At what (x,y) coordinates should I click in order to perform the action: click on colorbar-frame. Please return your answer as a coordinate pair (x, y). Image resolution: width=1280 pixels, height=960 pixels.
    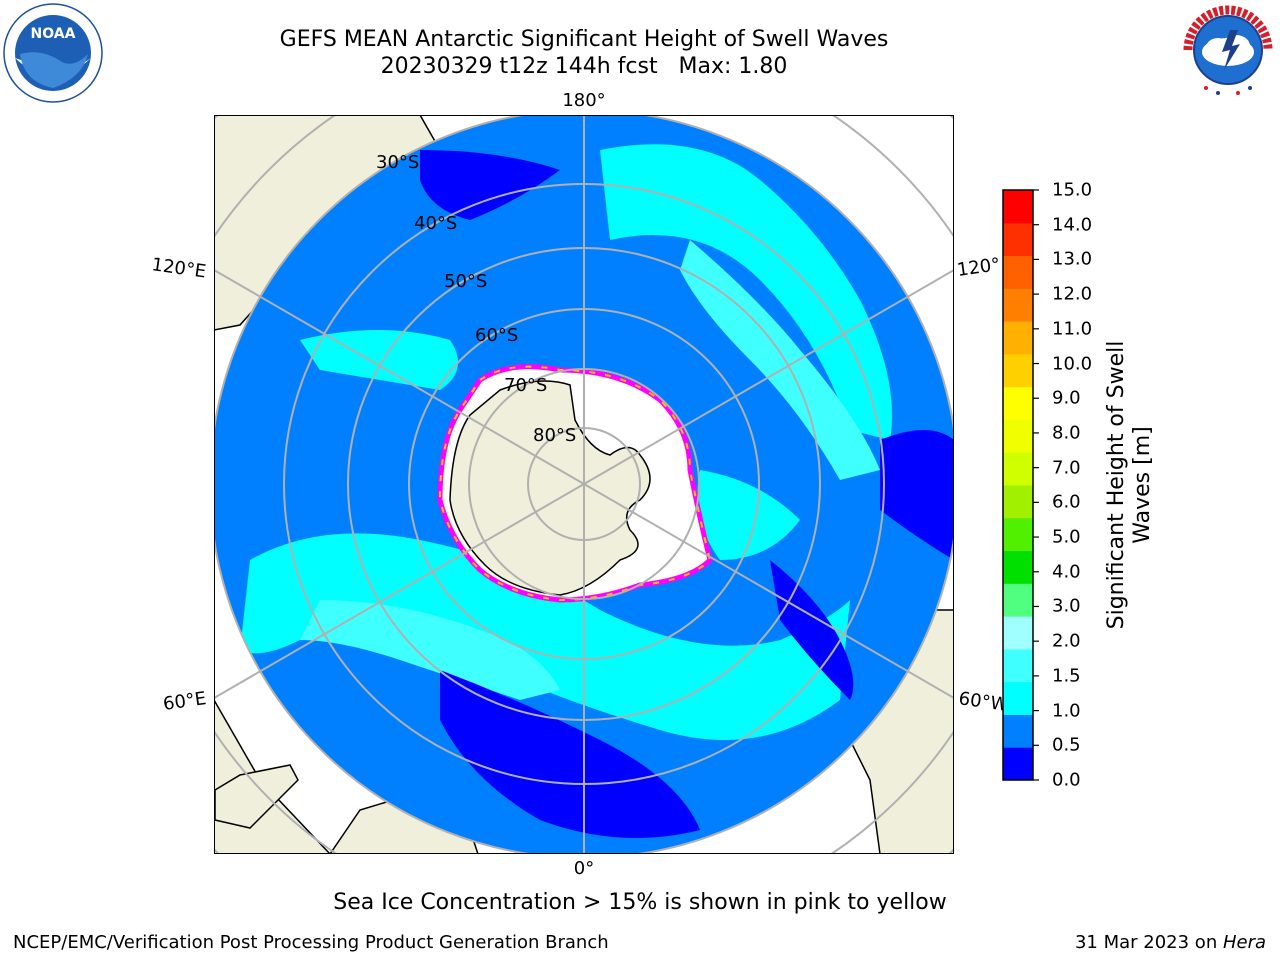
    Looking at the image, I should click on (1018, 485).